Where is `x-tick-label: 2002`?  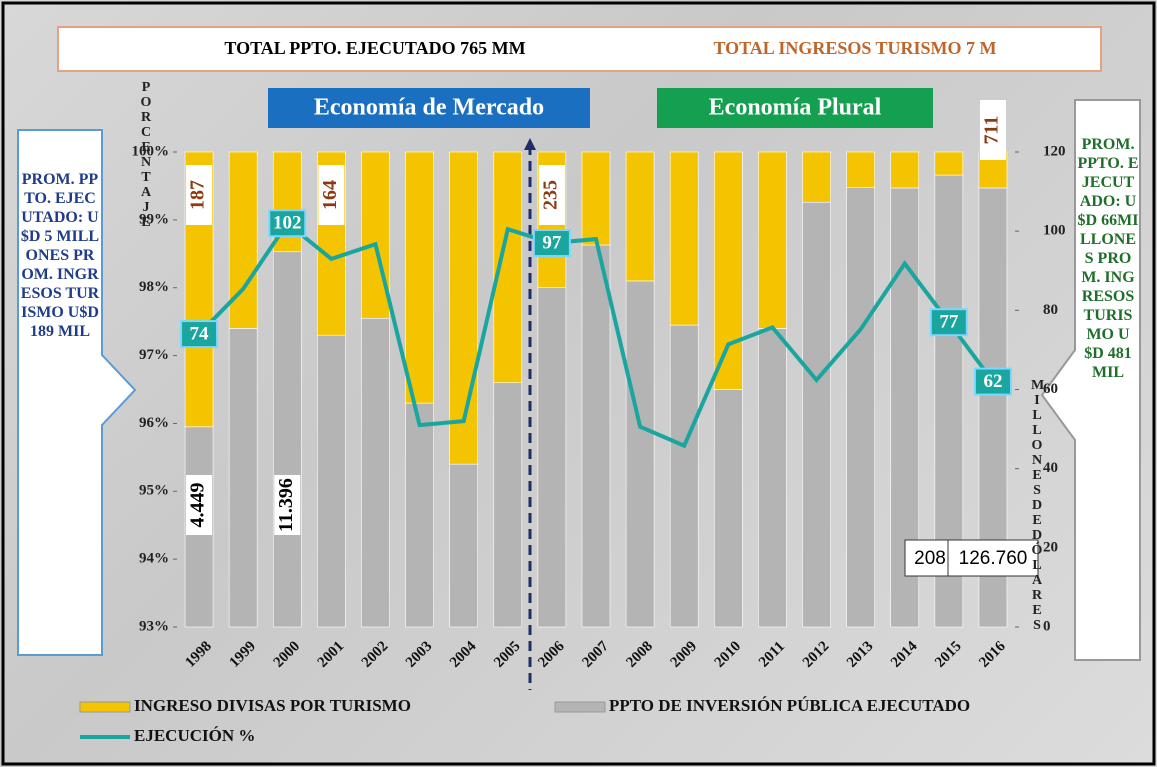
x-tick-label: 2002 is located at coordinates (375, 654).